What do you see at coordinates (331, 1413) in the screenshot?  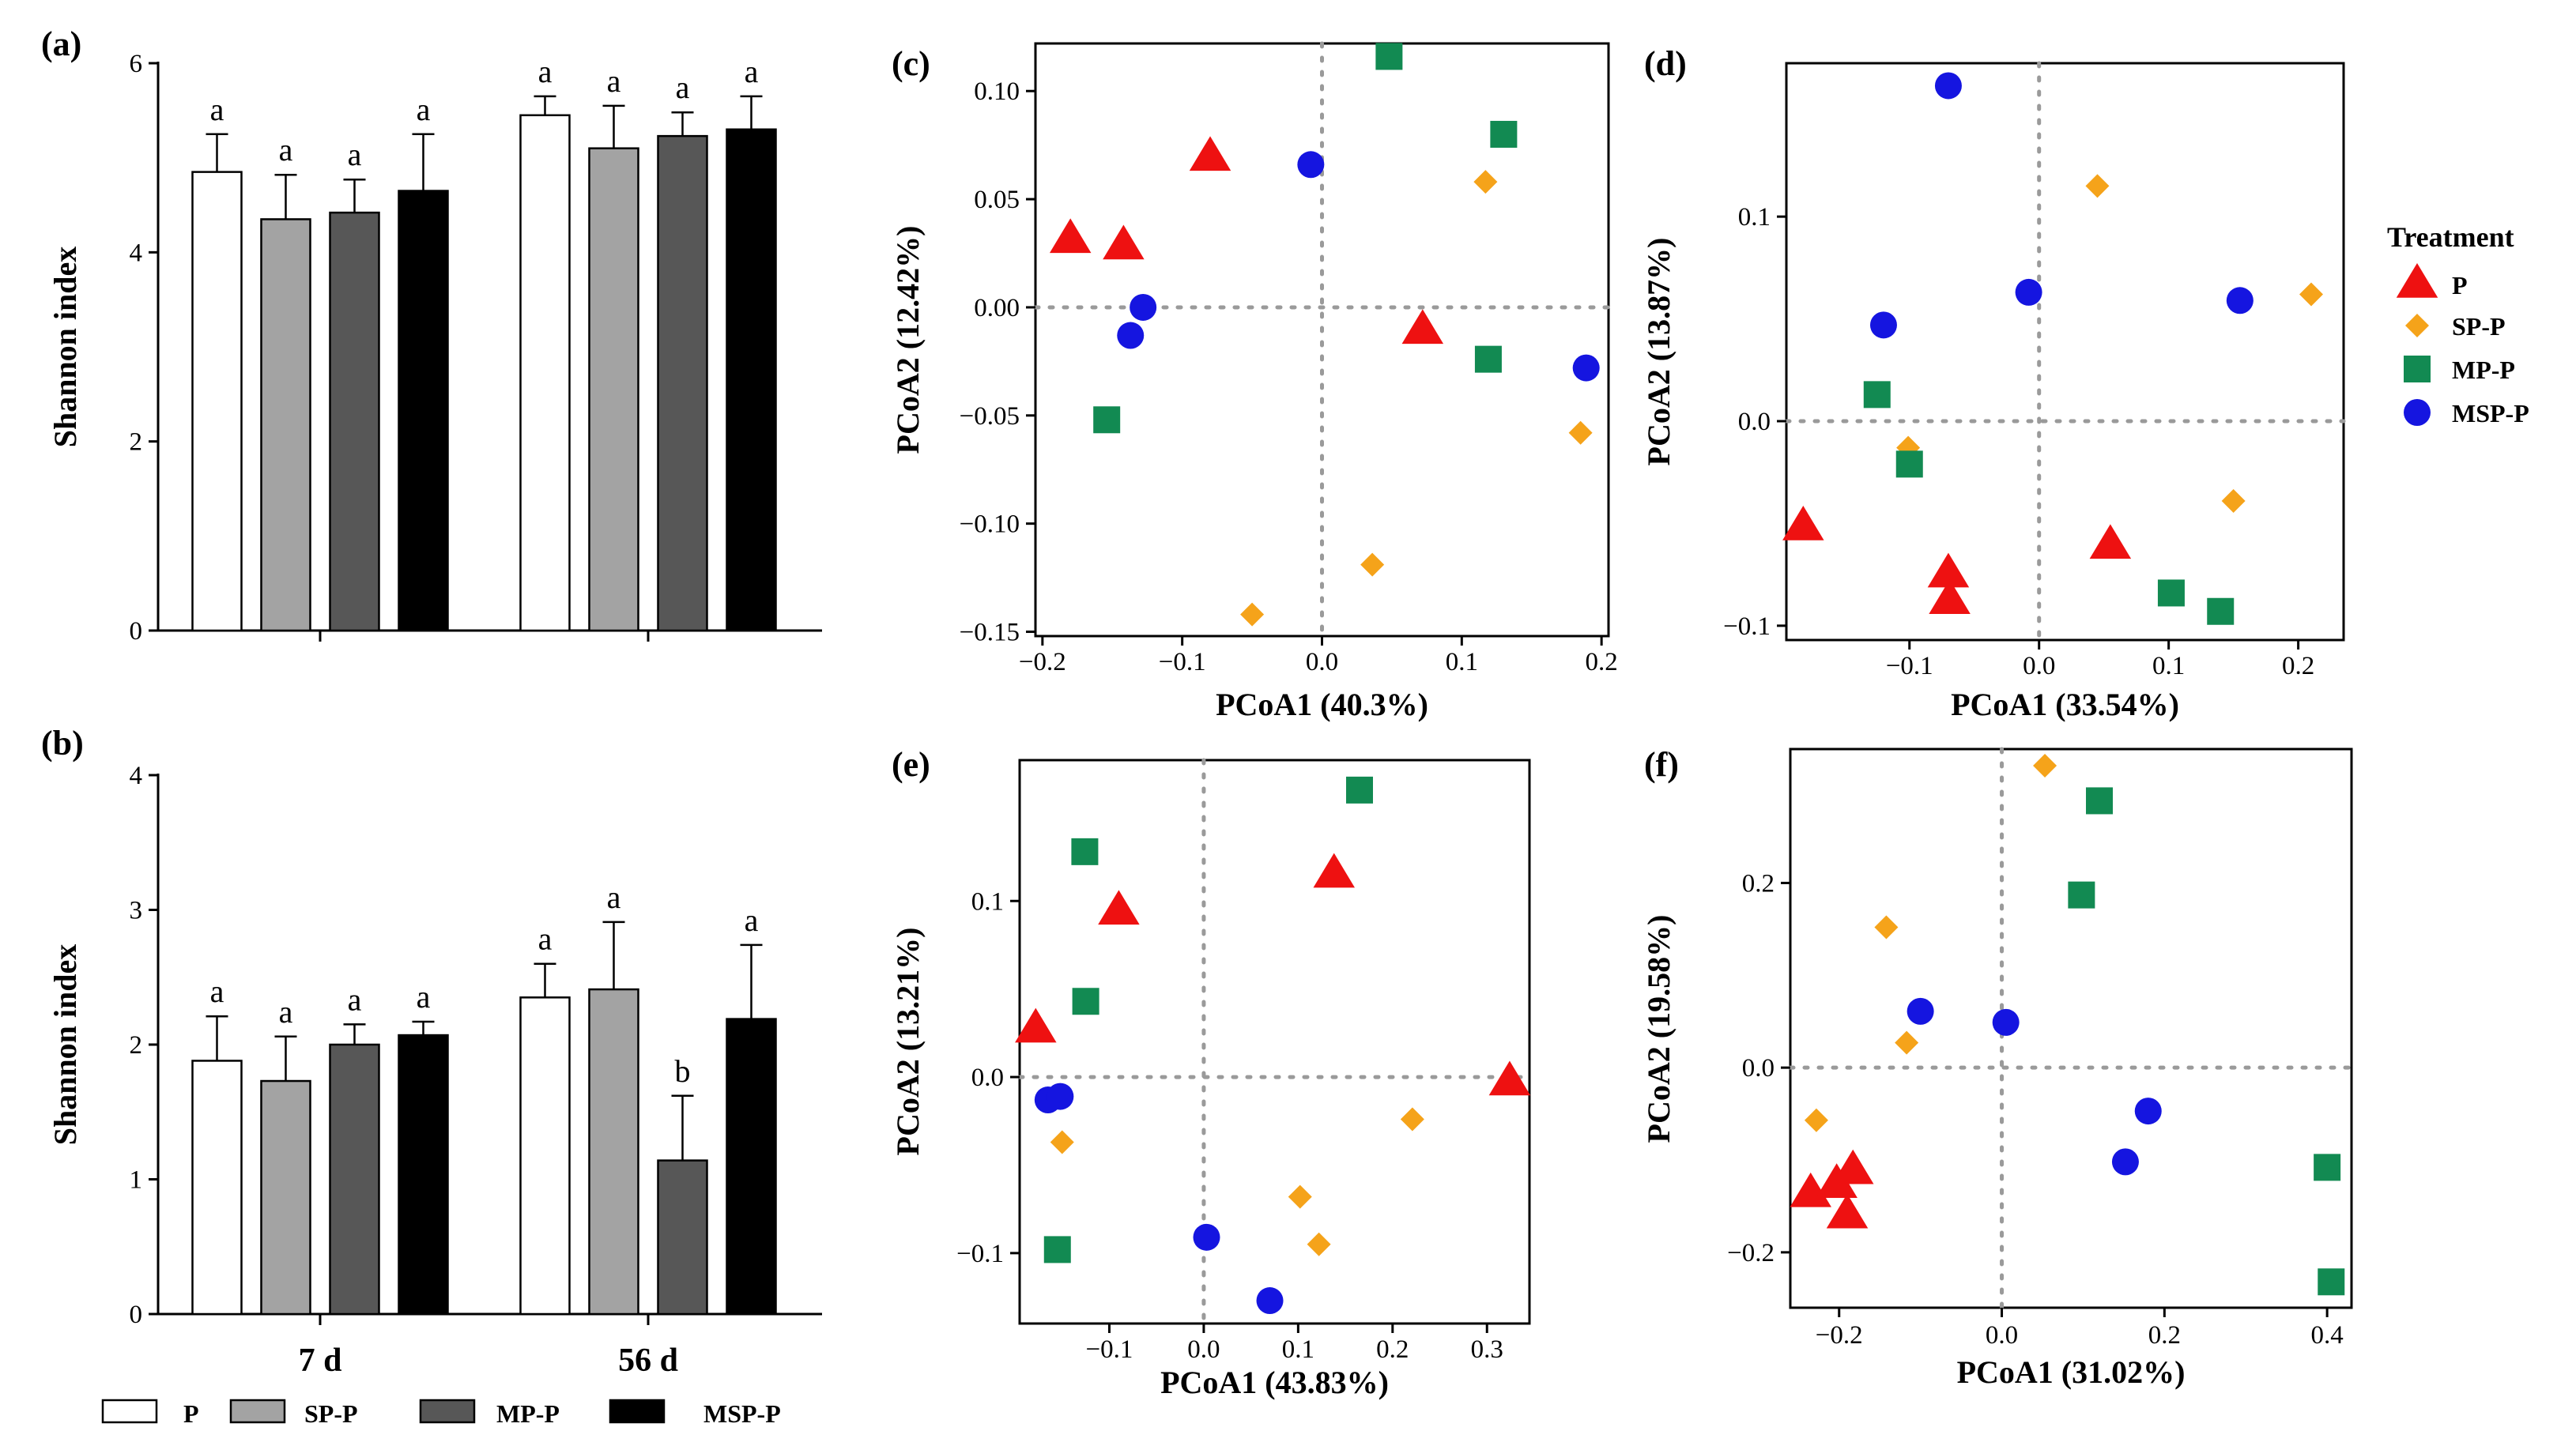 I see `legend-label: SP-P` at bounding box center [331, 1413].